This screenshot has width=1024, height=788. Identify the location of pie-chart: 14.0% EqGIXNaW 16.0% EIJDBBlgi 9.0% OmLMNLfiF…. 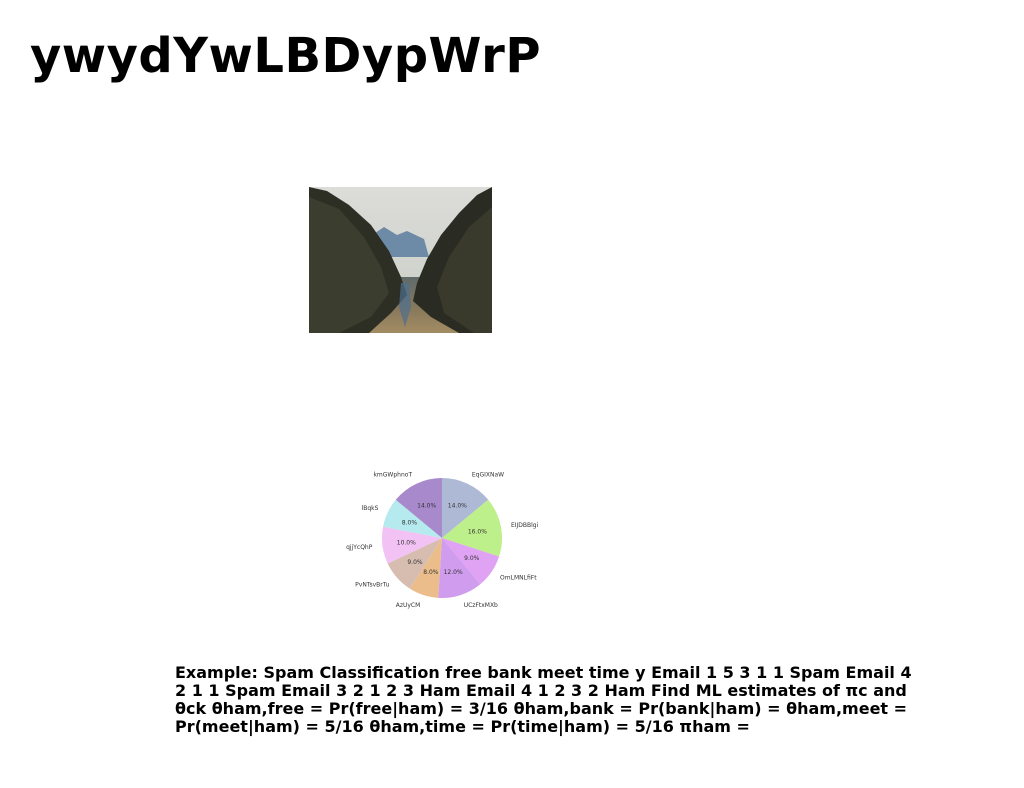
(442, 540).